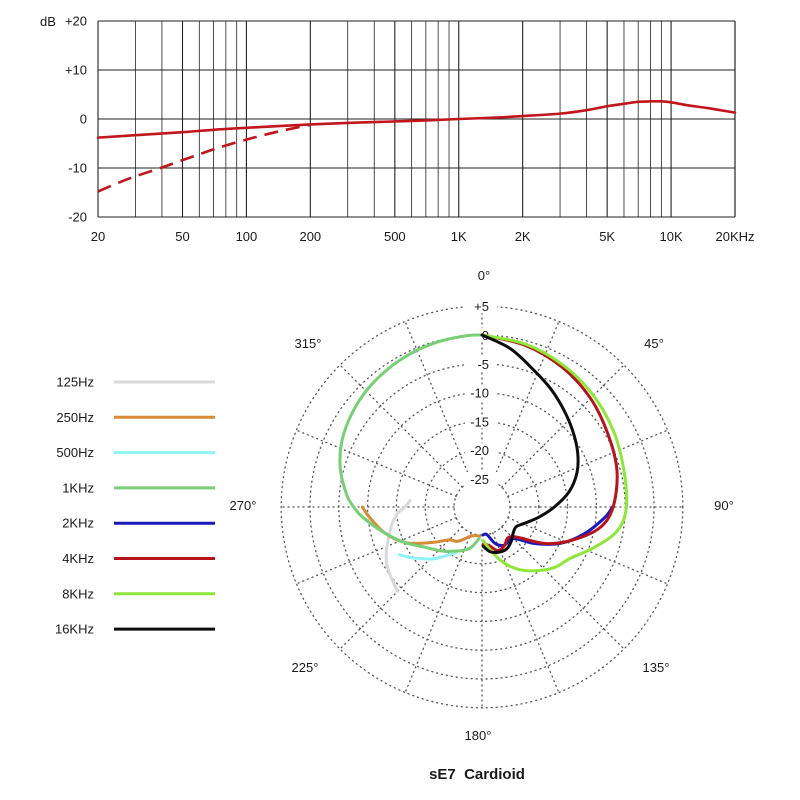  I want to click on polar-angle-label: 180°, so click(478, 735).